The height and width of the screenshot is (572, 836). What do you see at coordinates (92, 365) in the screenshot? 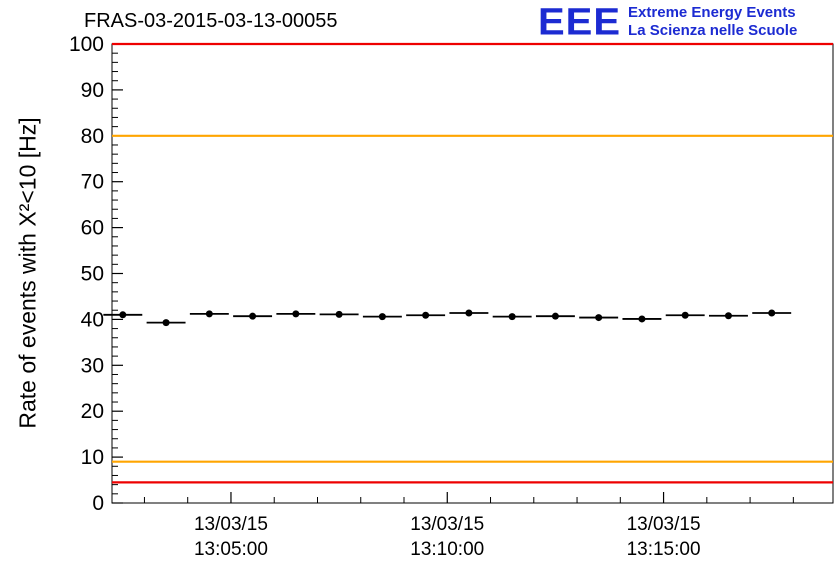
I see `y-tick-label: 30` at bounding box center [92, 365].